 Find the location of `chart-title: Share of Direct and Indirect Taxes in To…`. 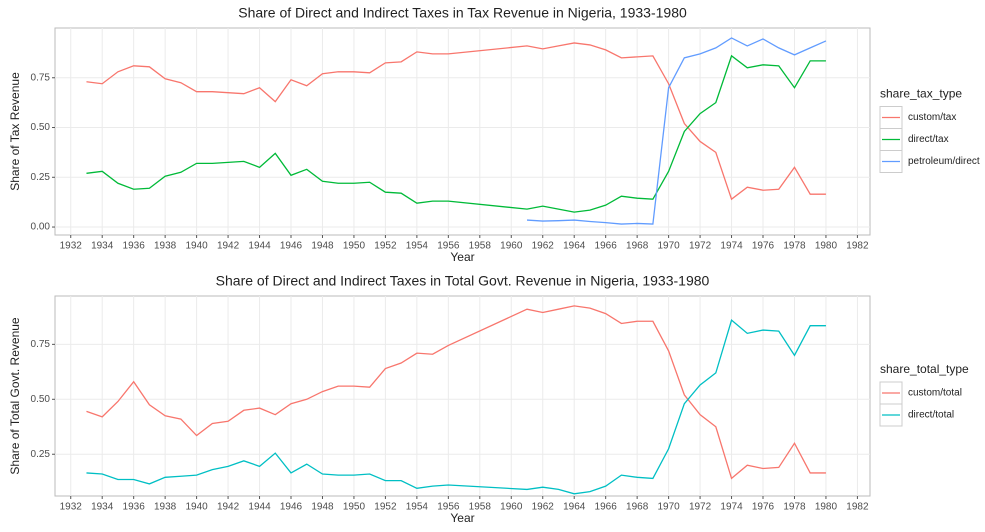

chart-title: Share of Direct and Indirect Taxes in To… is located at coordinates (463, 281).